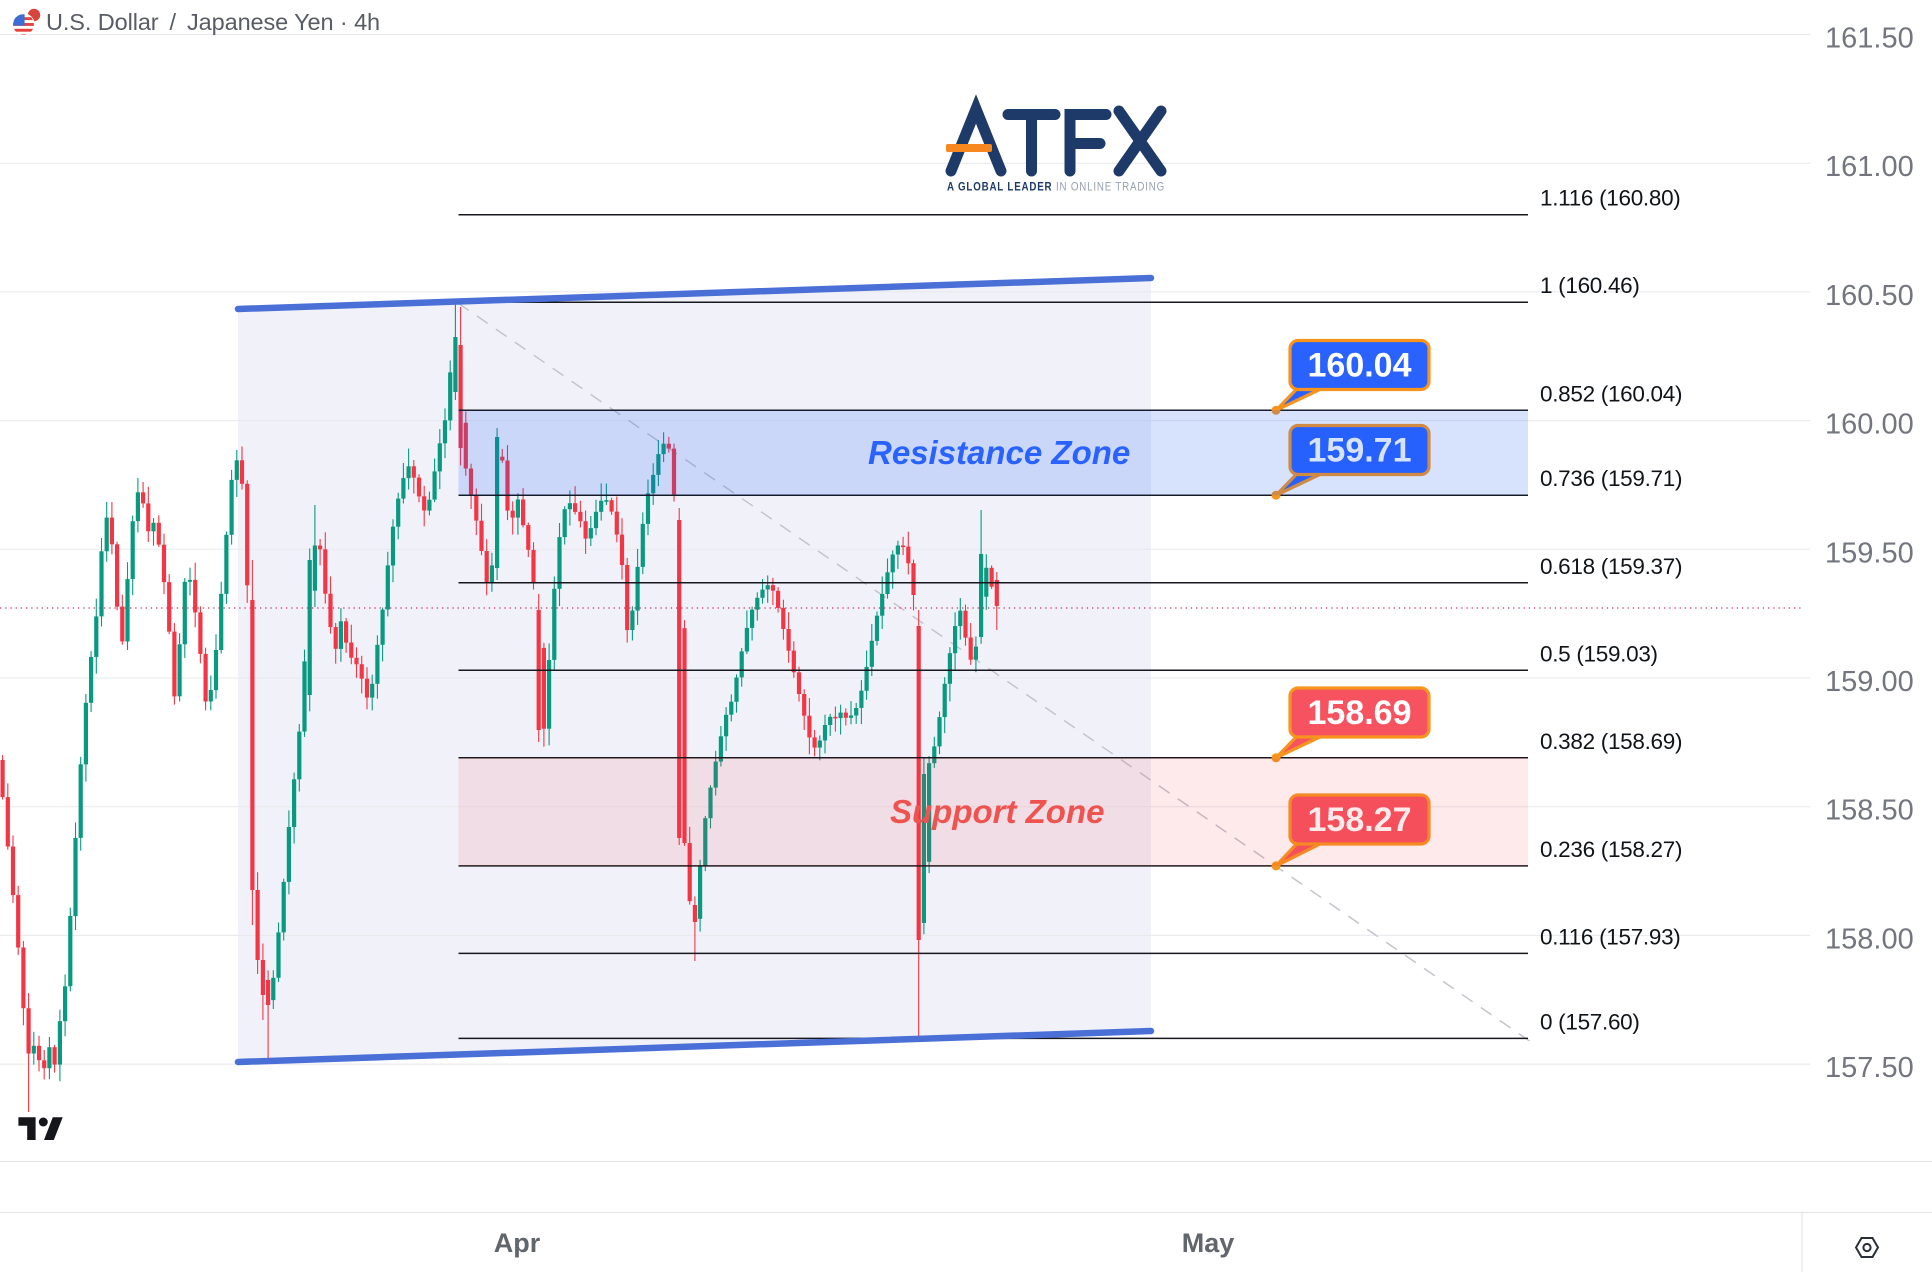 The height and width of the screenshot is (1272, 1932). I want to click on svg-text: 0.236 (158.27), so click(1611, 849).